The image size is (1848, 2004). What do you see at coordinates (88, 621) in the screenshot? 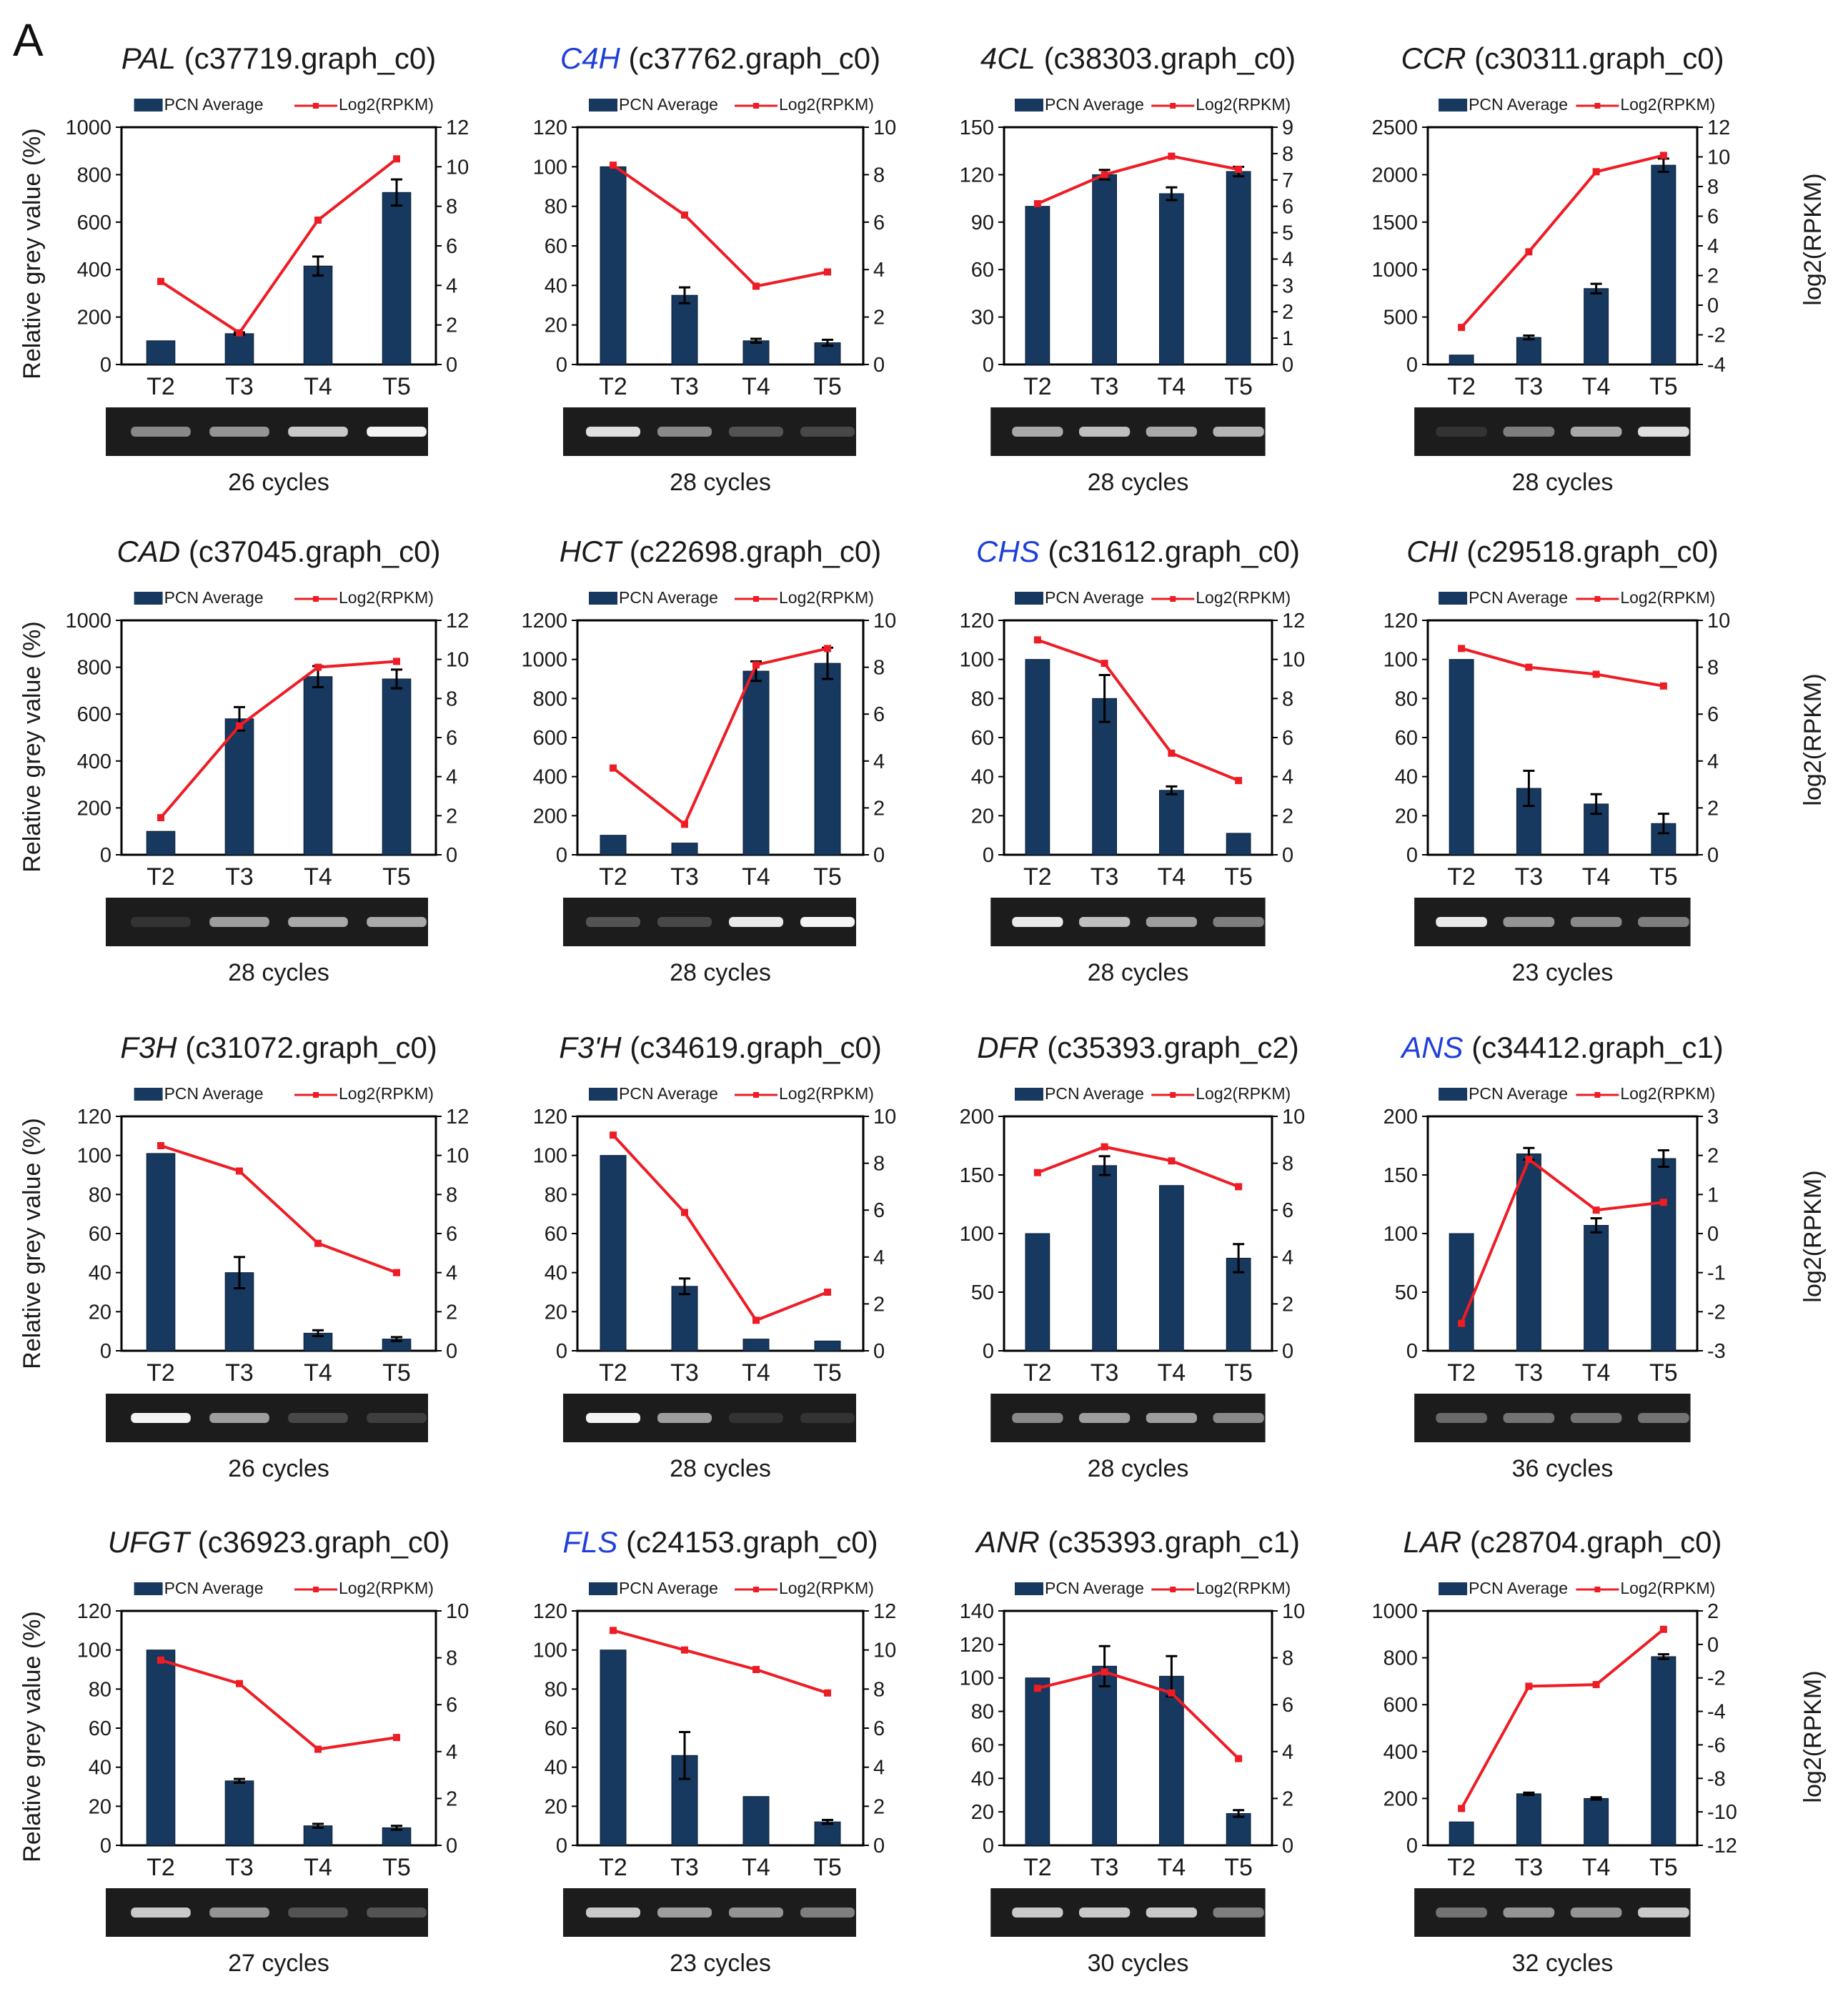
I see `y-left-tick-label: 1000` at bounding box center [88, 621].